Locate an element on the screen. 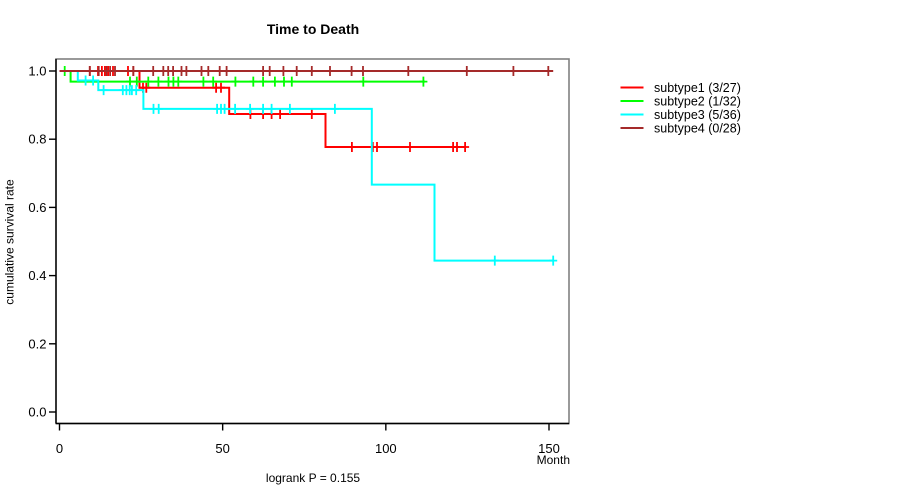 This screenshot has height=500, width=900. legend-label-subtype3: subtype3 (5/36) is located at coordinates (697, 115).